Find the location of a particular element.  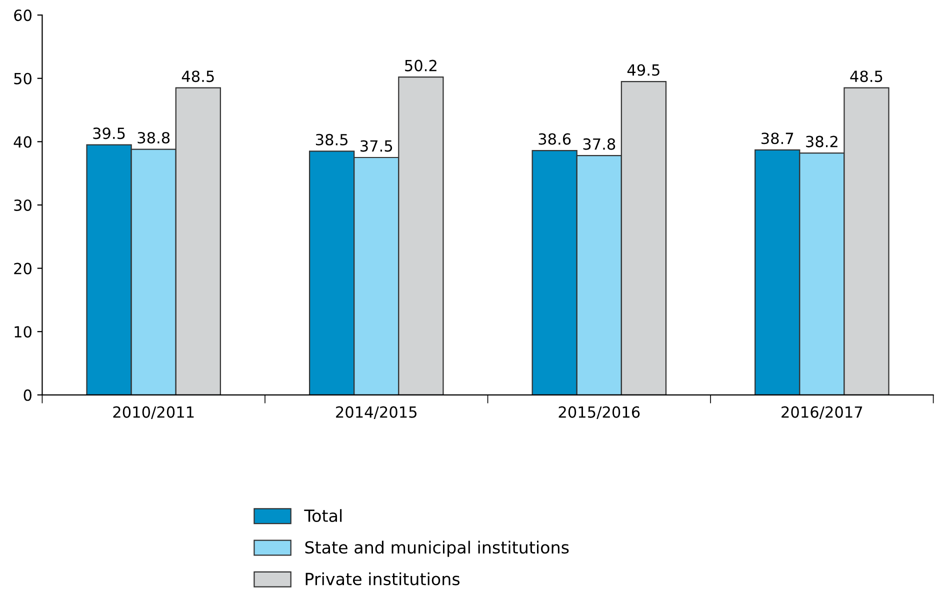

y-tick-label: 40 is located at coordinates (23, 142).